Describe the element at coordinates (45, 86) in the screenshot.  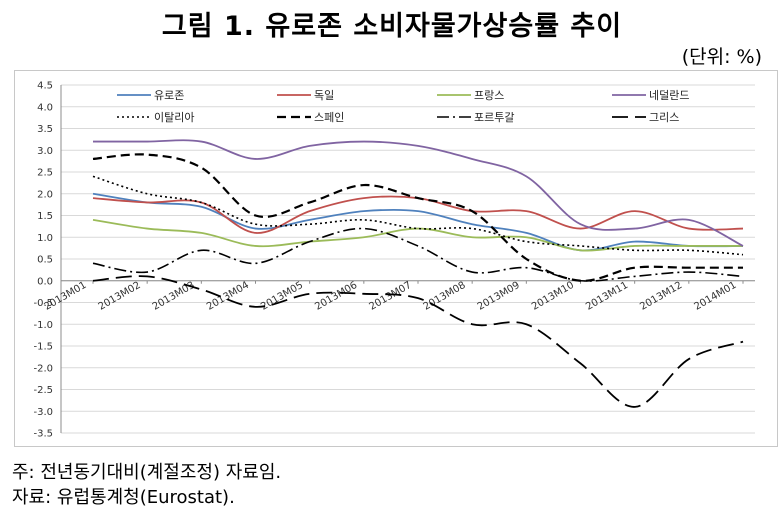
I see `y-tick-label: 4.5` at that location.